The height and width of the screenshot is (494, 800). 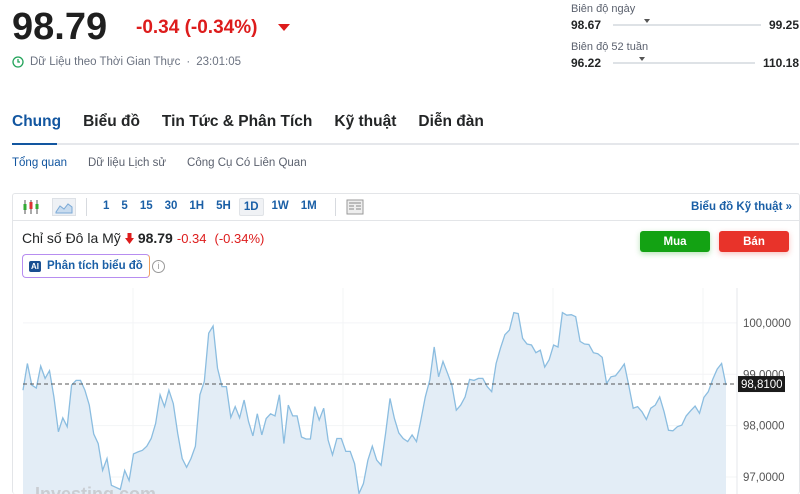 What do you see at coordinates (146, 205) in the screenshot?
I see `interval-15: 15` at bounding box center [146, 205].